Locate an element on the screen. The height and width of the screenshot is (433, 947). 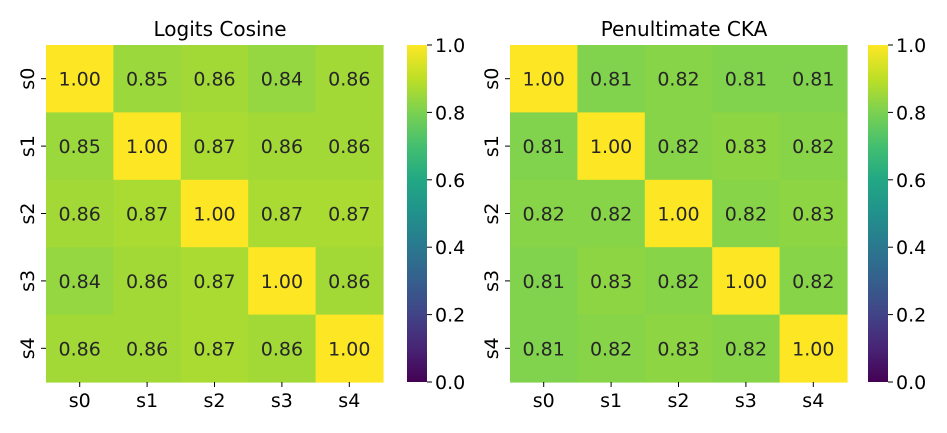
x-tick-label: s3 is located at coordinates (746, 401).